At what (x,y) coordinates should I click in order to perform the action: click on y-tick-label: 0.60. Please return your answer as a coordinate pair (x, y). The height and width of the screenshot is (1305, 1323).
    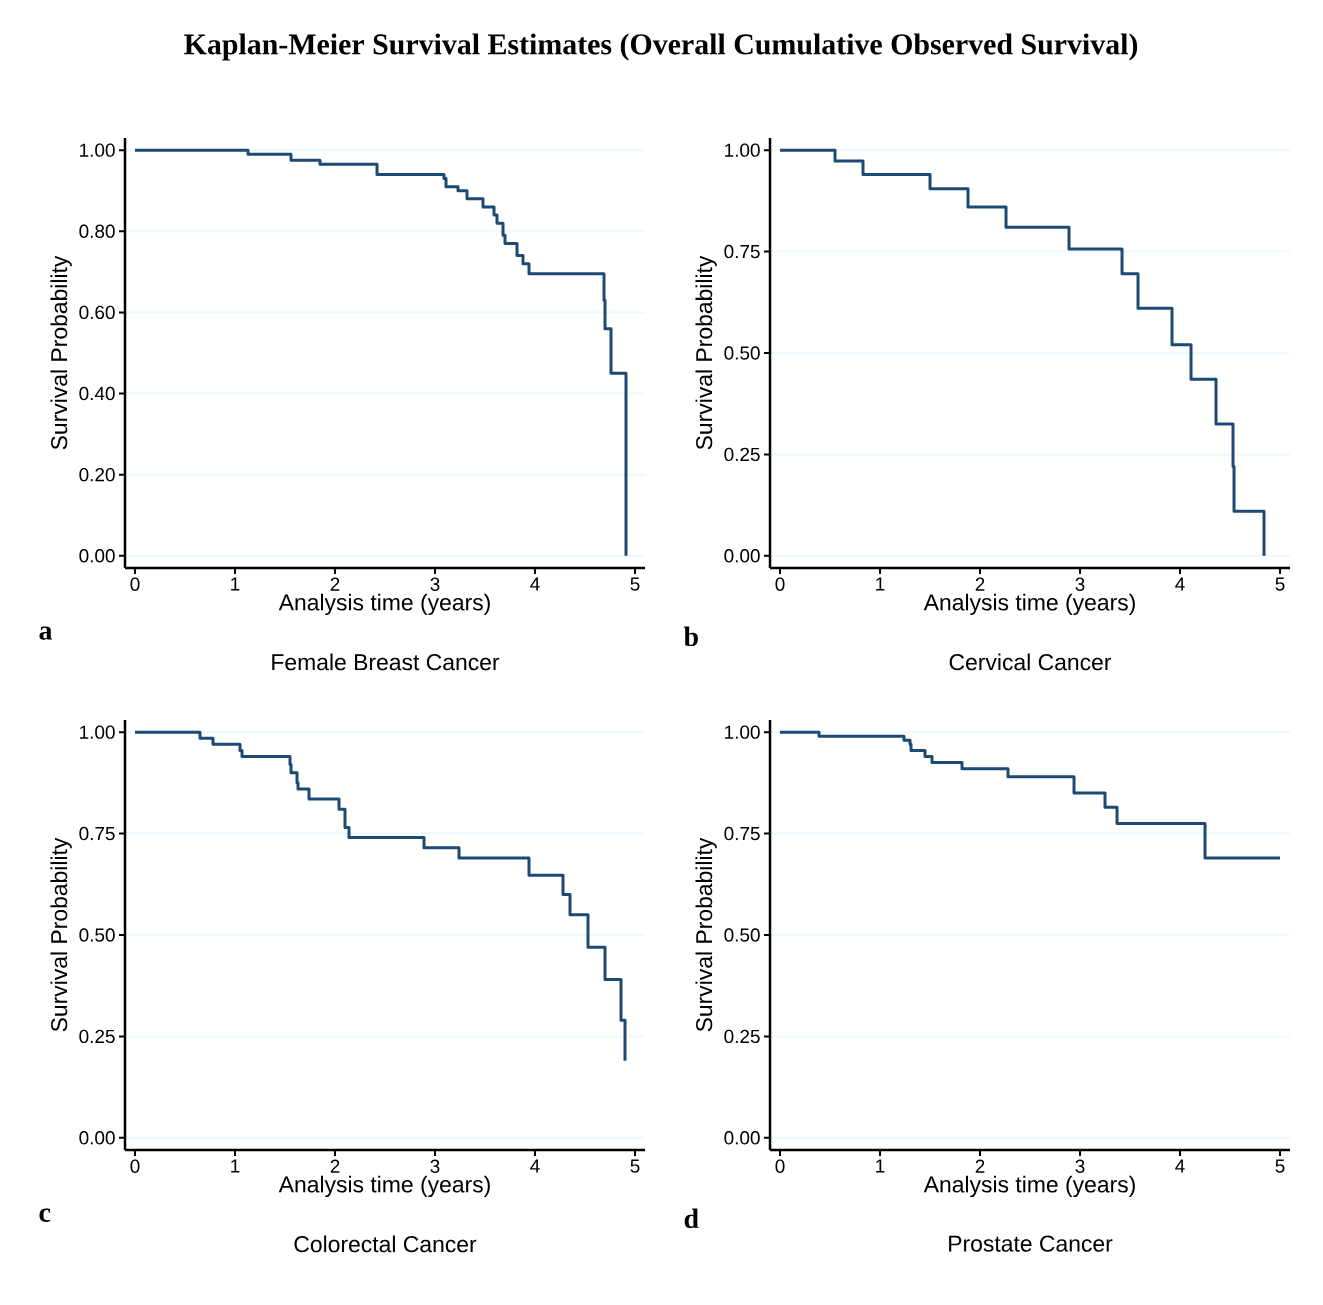
    Looking at the image, I should click on (97, 312).